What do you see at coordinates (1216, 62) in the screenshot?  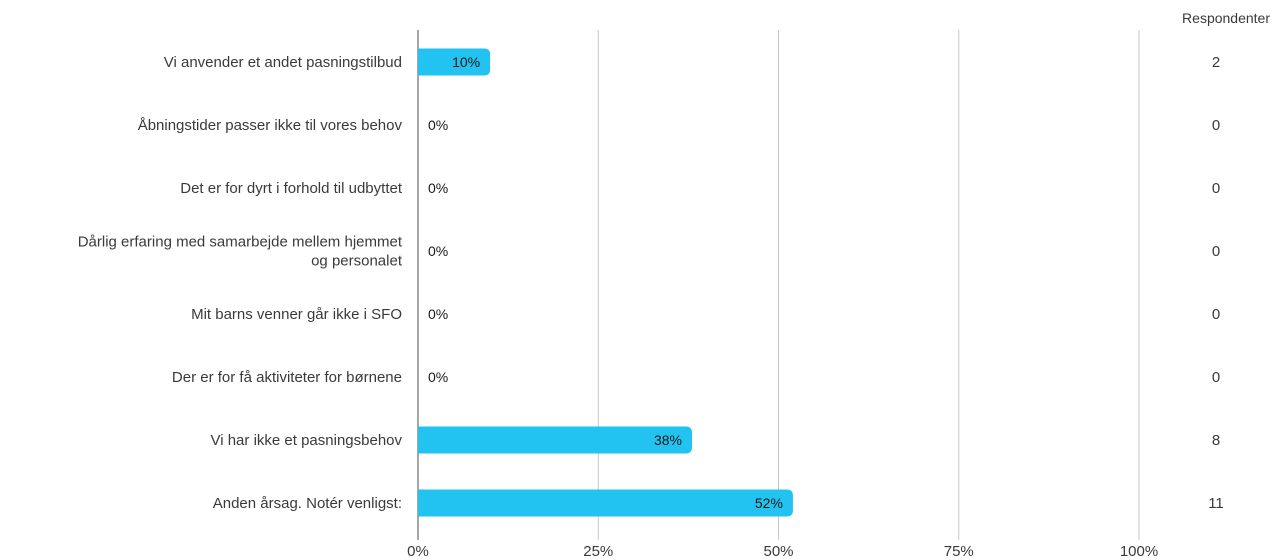 I see `respondent-count: 2` at bounding box center [1216, 62].